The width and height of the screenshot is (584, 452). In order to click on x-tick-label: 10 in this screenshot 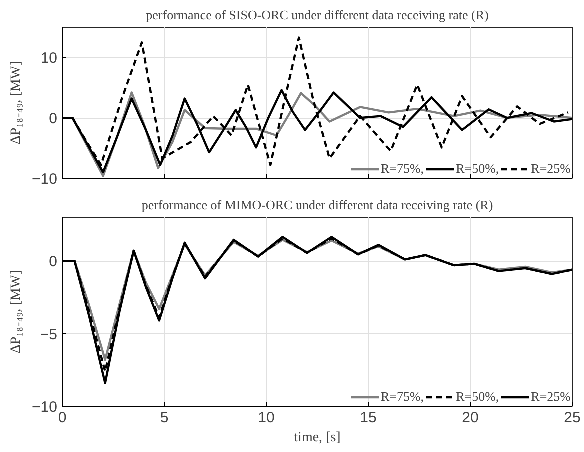, I will do `click(266, 418)`.